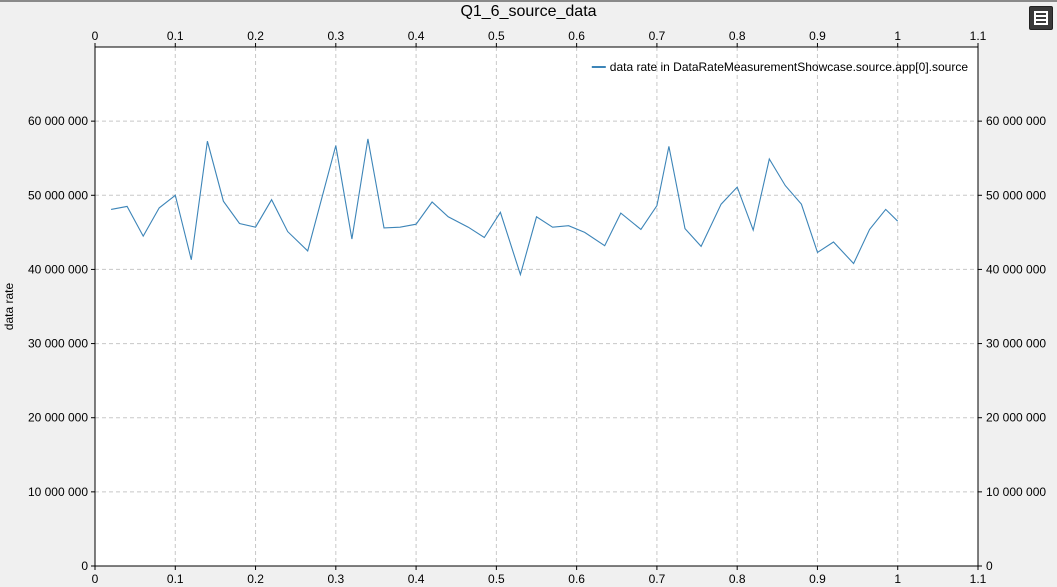 The width and height of the screenshot is (1057, 587). I want to click on x-tick-label-top: 1.1, so click(978, 36).